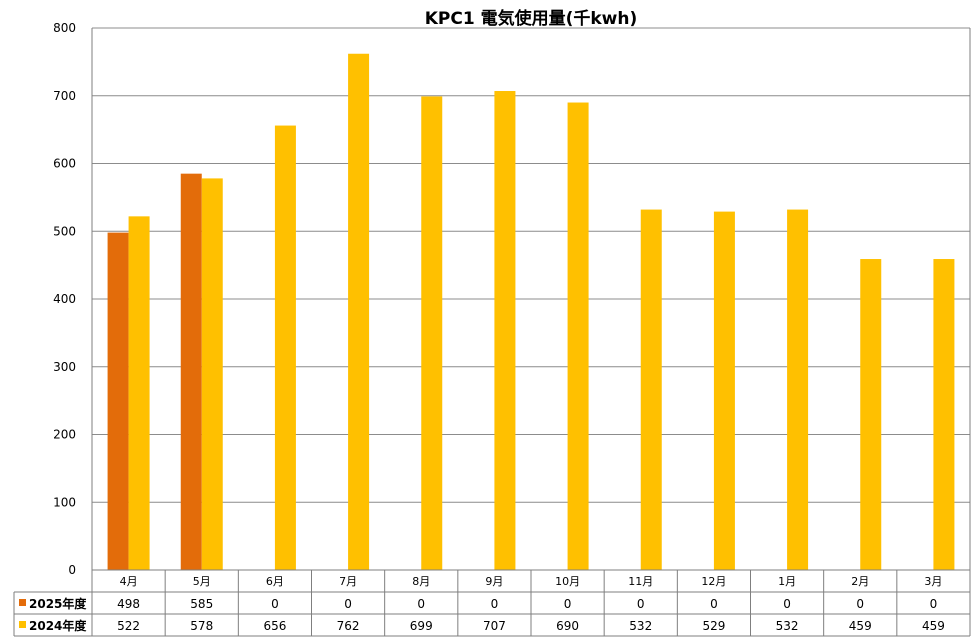  What do you see at coordinates (275, 581) in the screenshot?
I see `x-tick-label: 6月` at bounding box center [275, 581].